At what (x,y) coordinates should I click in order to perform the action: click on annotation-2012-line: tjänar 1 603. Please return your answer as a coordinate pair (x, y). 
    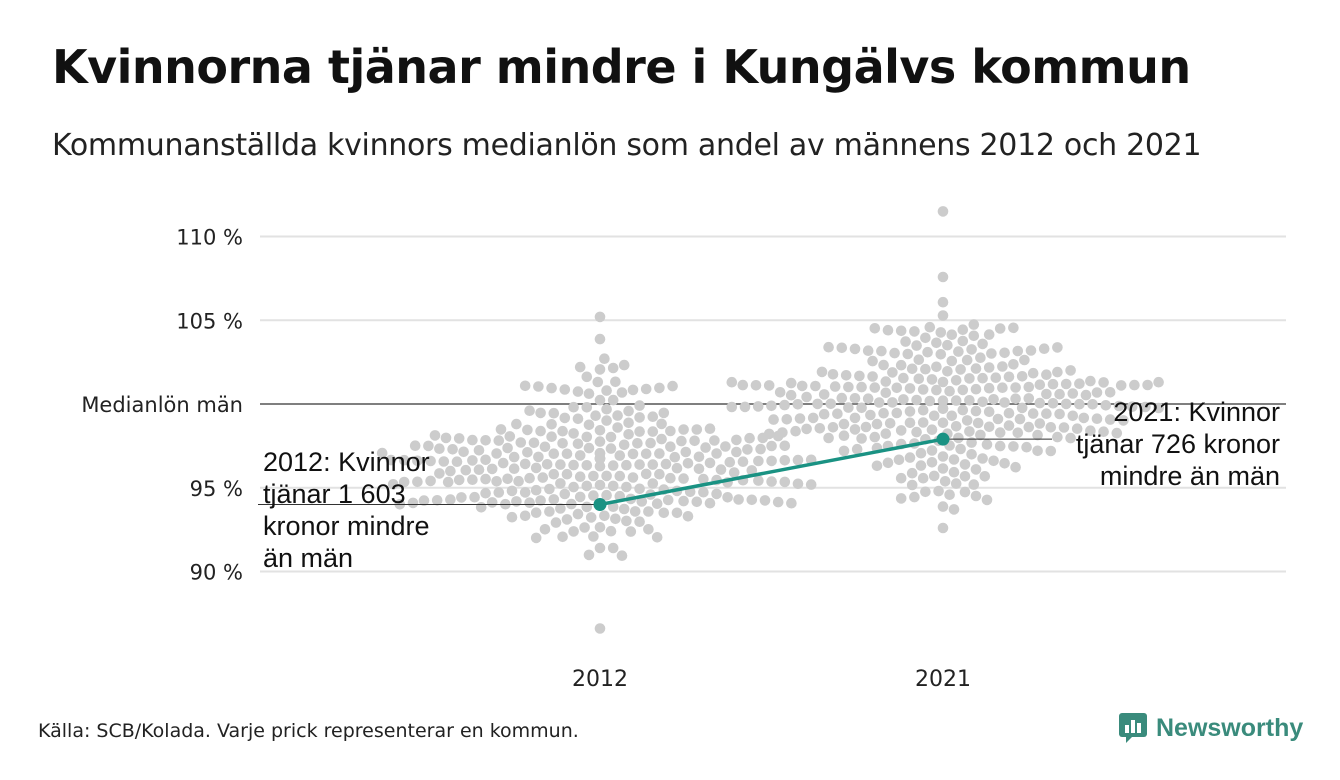
    Looking at the image, I should click on (334, 494).